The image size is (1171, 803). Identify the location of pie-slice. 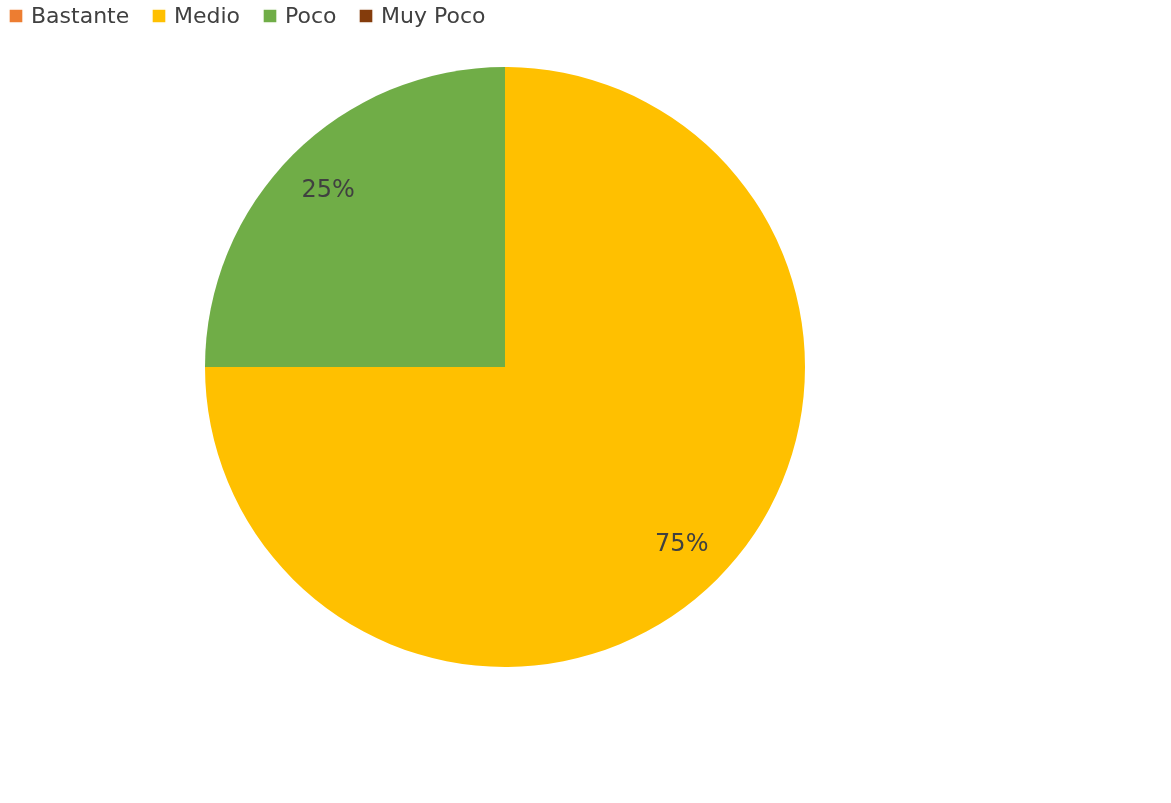
(355, 217).